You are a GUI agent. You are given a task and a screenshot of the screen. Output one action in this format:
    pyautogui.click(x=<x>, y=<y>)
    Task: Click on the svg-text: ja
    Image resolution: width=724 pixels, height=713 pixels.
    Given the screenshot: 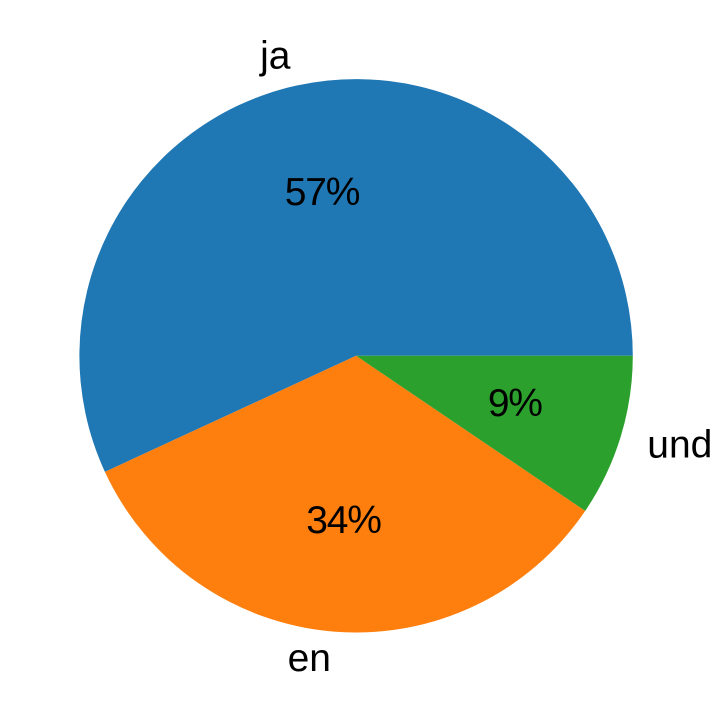 What is the action you would take?
    pyautogui.click(x=275, y=56)
    